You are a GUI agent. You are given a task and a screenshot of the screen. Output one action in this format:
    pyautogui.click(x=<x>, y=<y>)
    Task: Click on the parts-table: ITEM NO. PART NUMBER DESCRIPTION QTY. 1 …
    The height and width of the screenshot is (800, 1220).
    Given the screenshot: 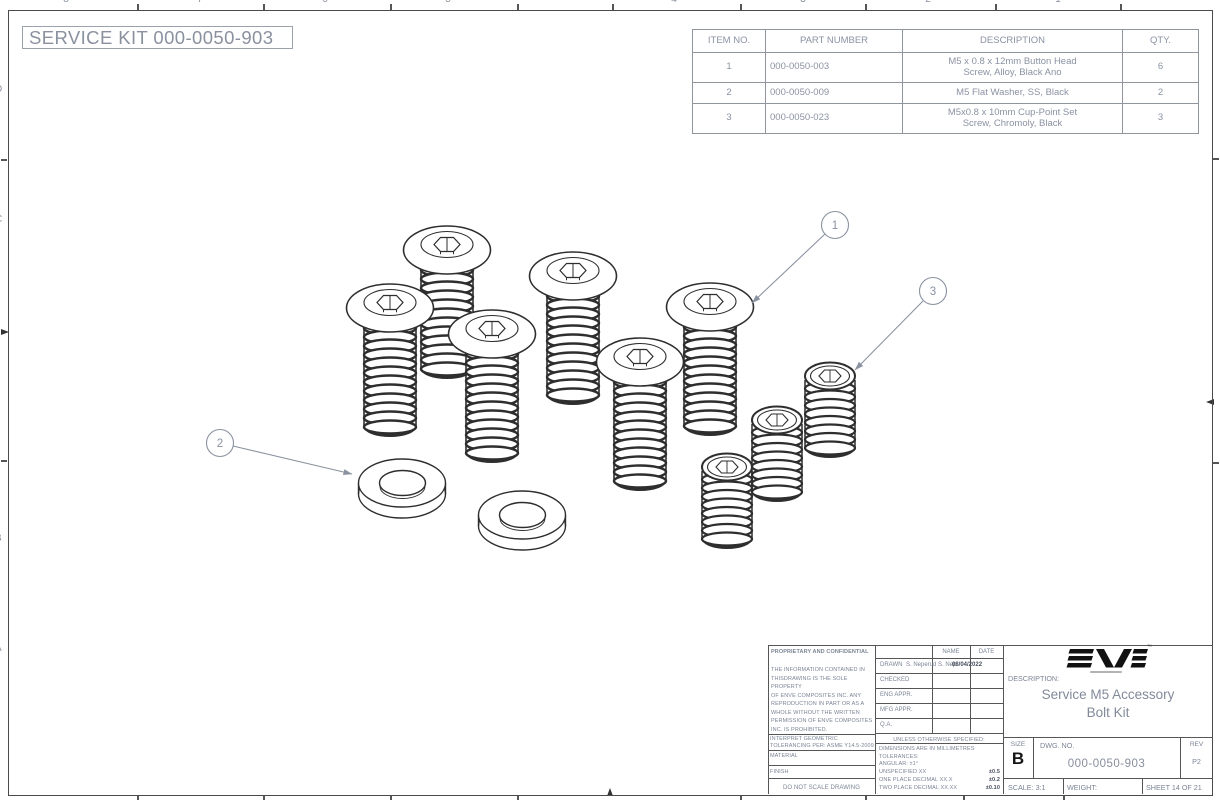 What is the action you would take?
    pyautogui.click(x=945, y=81)
    